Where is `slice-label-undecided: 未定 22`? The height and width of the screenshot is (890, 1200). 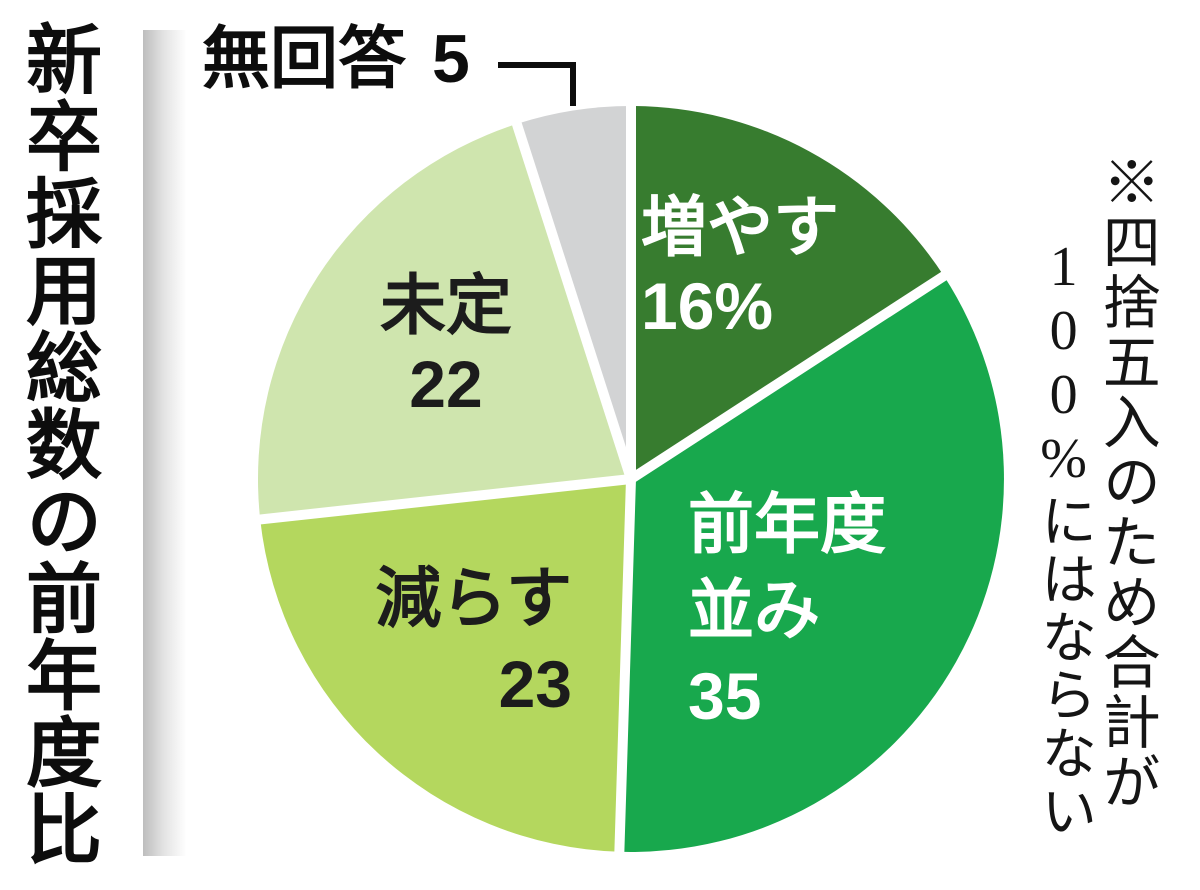 slice-label-undecided: 未定 22 is located at coordinates (446, 345).